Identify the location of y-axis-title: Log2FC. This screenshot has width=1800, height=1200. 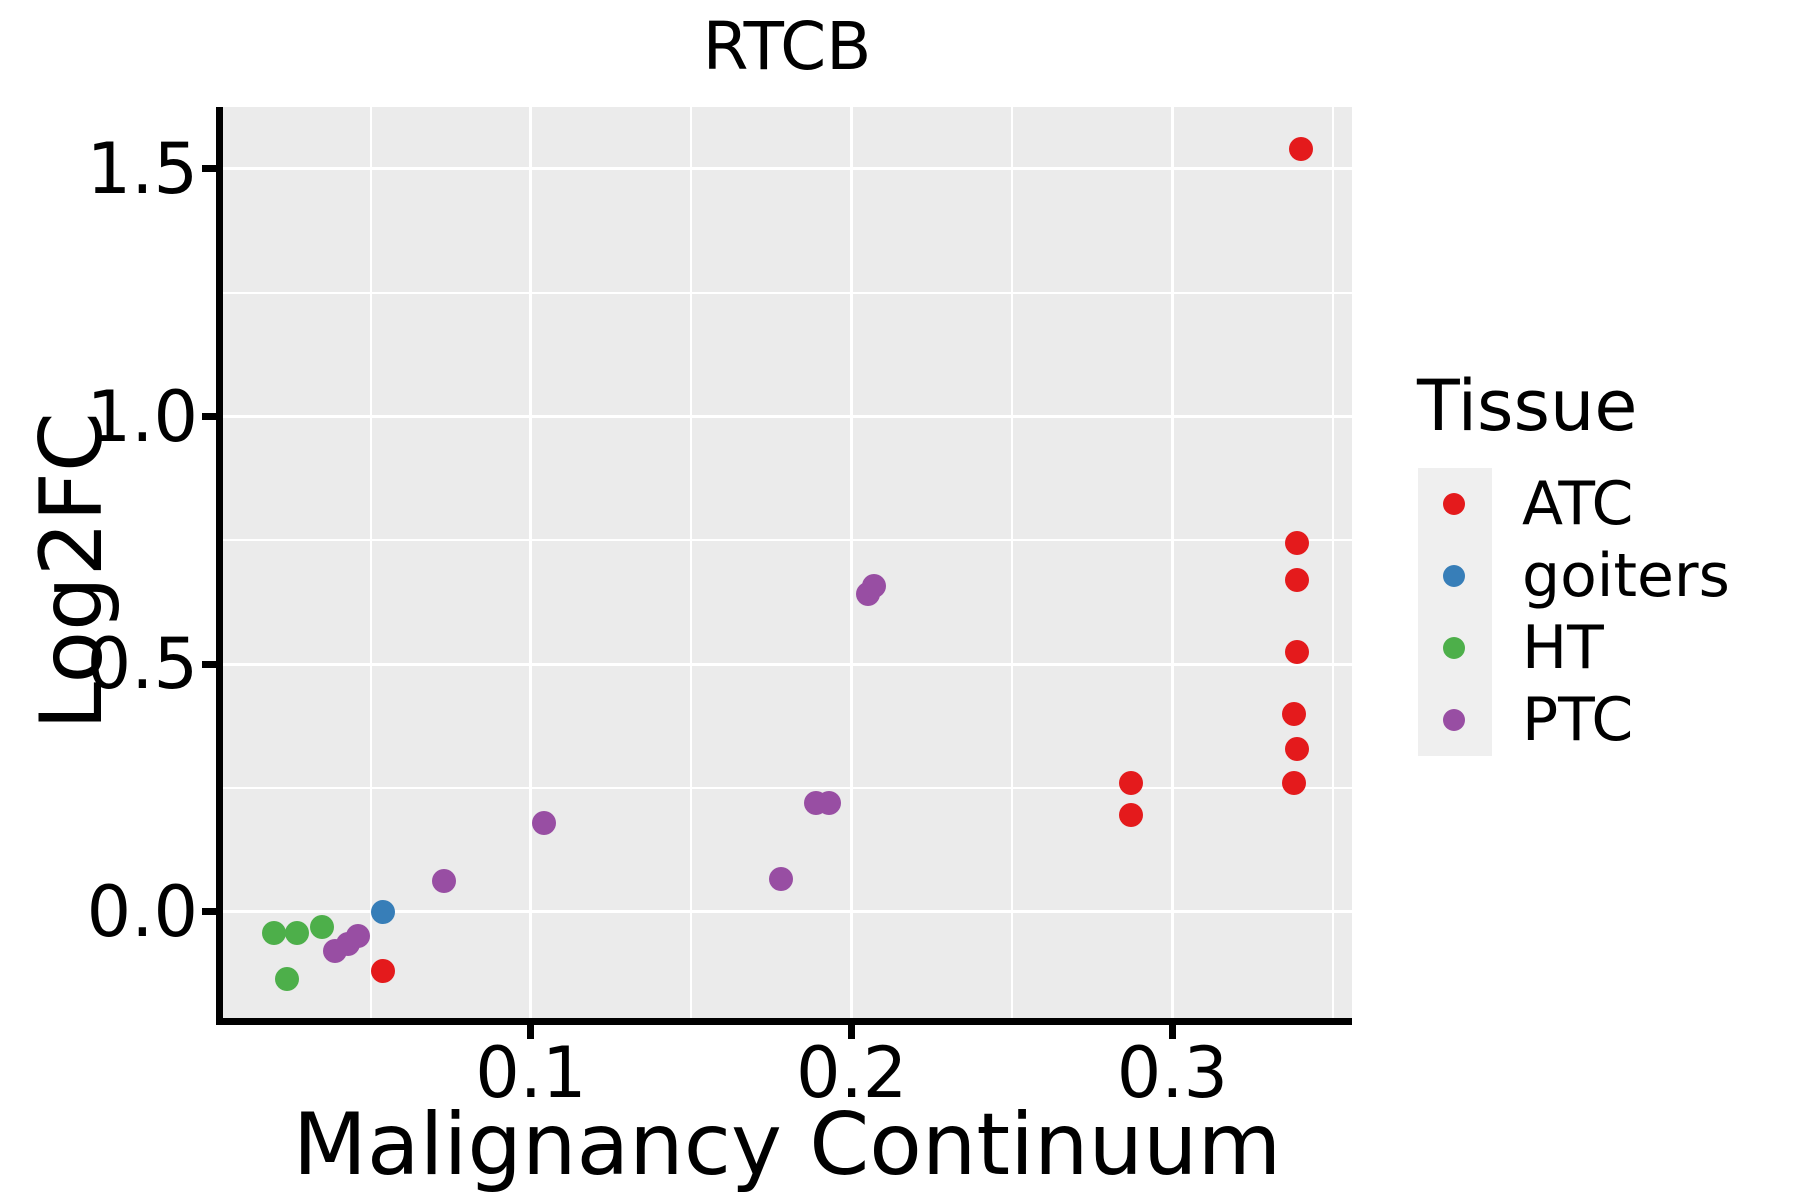
(72, 571).